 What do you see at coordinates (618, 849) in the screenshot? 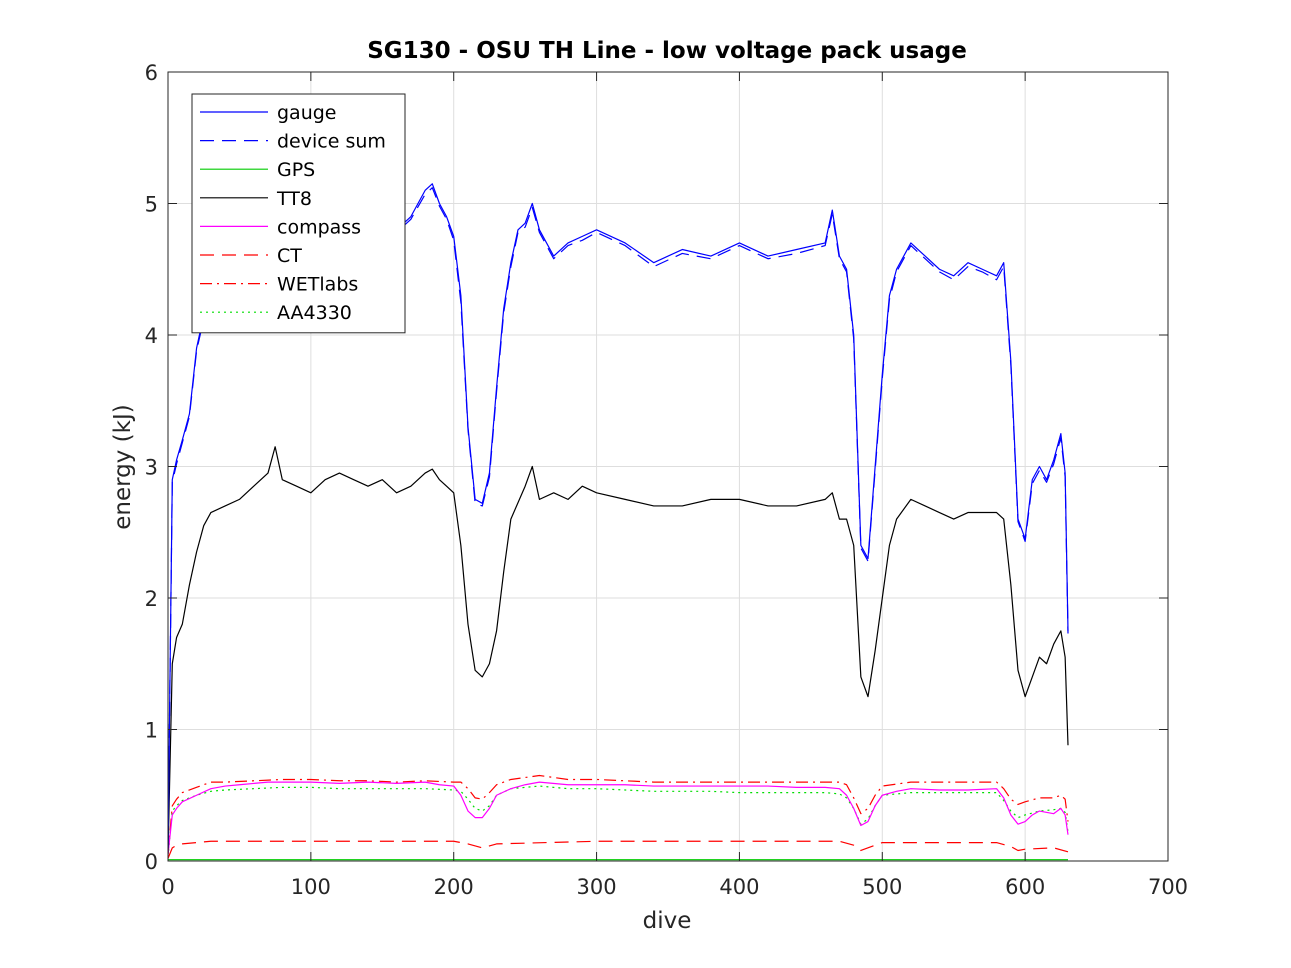
I see `series-line-ct` at bounding box center [618, 849].